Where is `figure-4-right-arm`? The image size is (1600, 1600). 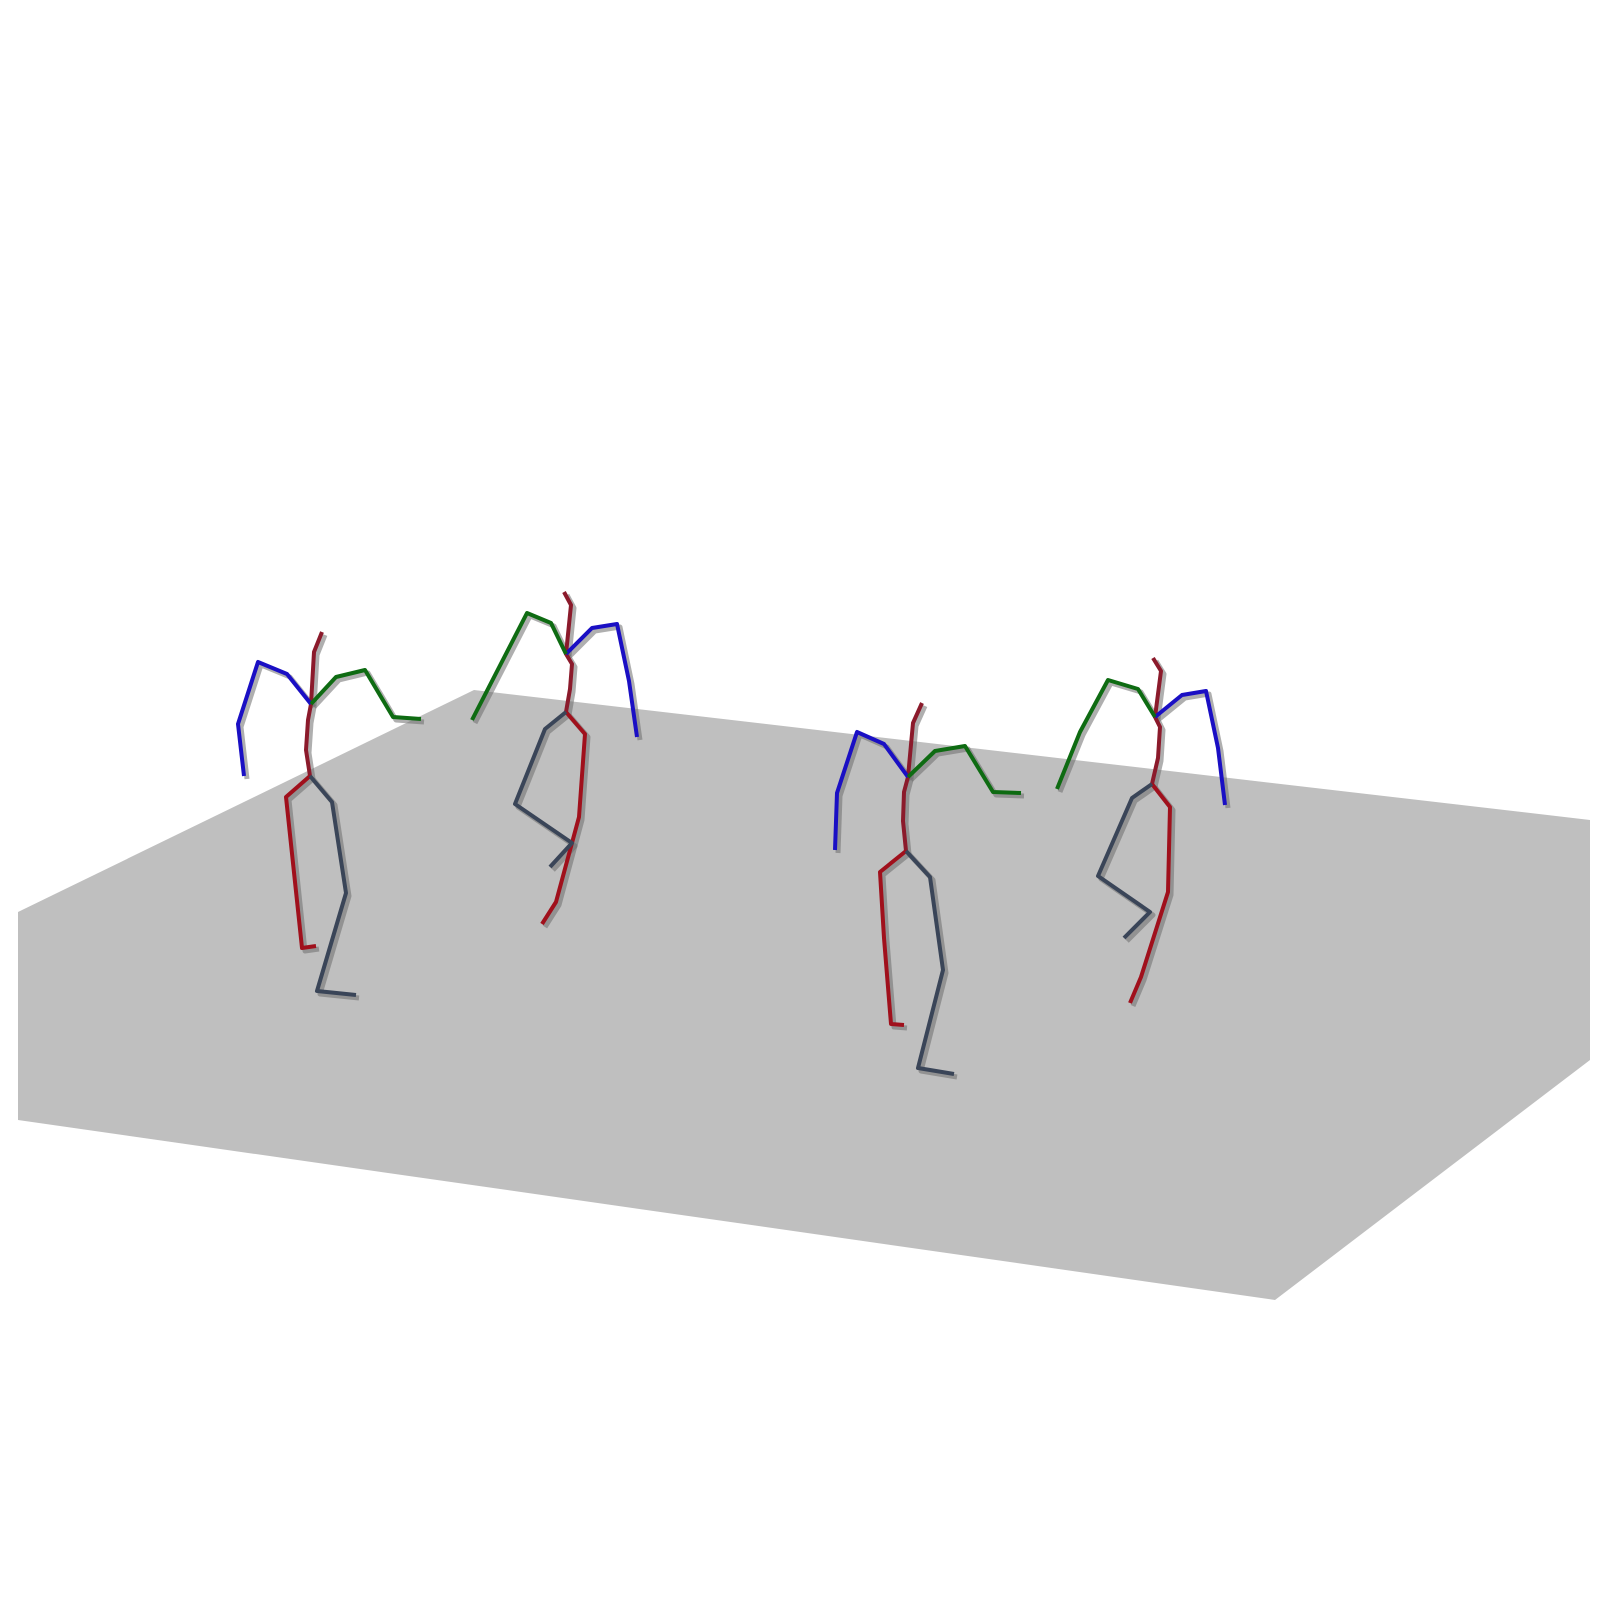
figure-4-right-arm is located at coordinates (1106, 734).